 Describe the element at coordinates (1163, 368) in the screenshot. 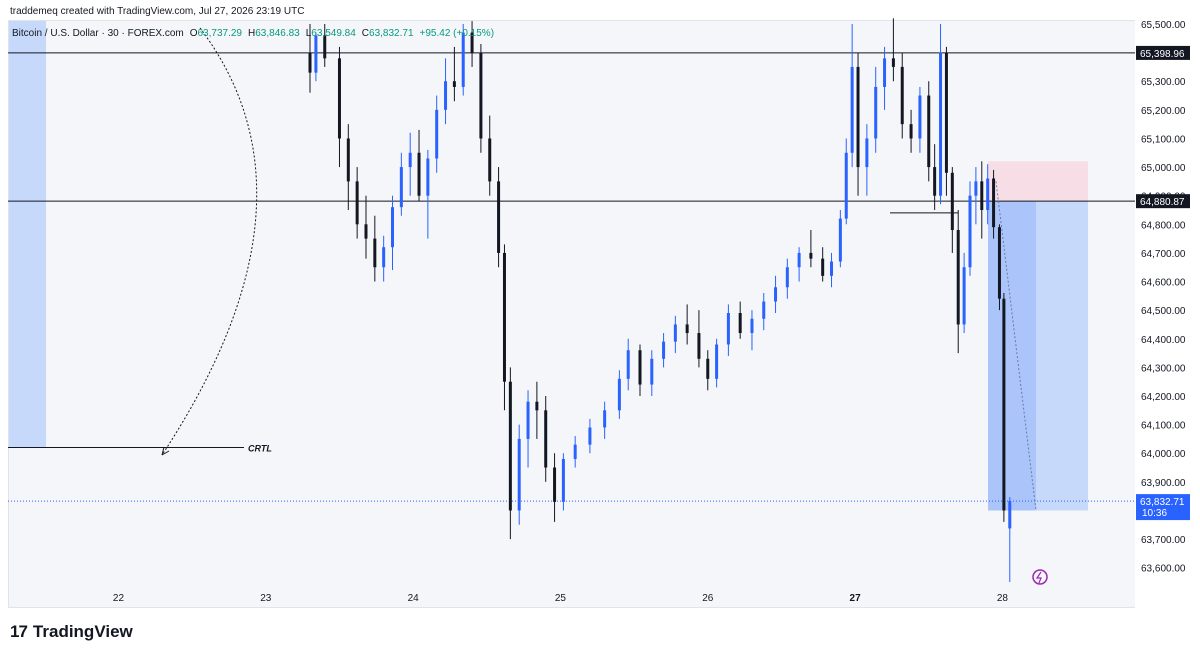

I see `price-tick-label: 64,300.00` at that location.